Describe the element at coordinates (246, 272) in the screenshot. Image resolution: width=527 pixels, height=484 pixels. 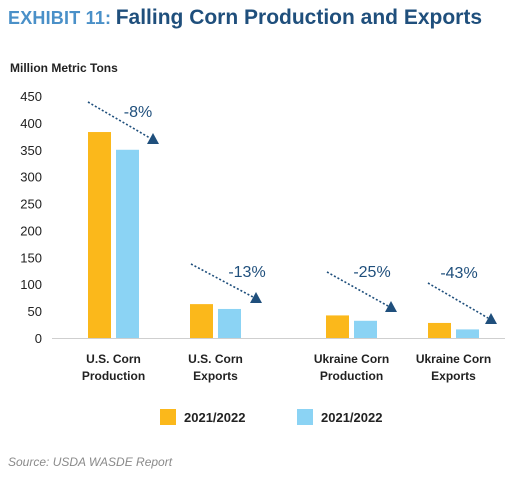
I see `change-label: -13%` at that location.